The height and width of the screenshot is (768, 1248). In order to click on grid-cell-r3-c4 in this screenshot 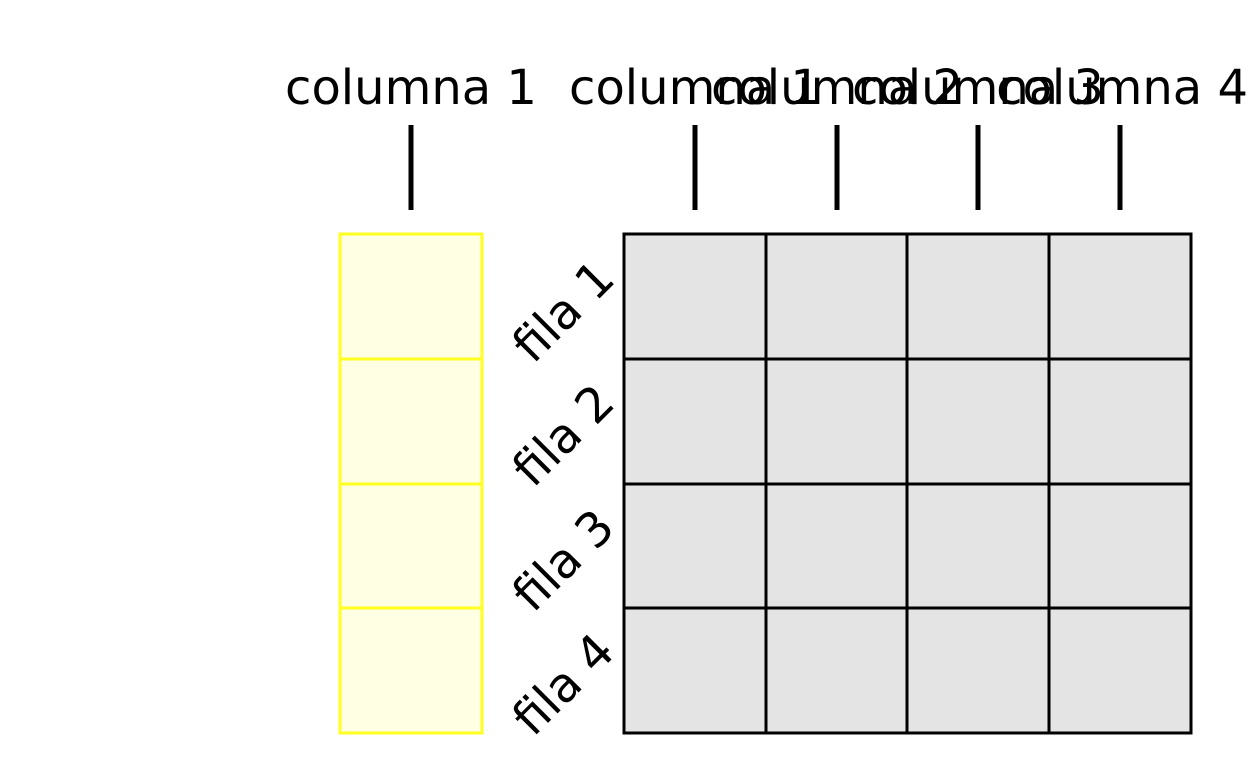, I will do `click(1120, 546)`.